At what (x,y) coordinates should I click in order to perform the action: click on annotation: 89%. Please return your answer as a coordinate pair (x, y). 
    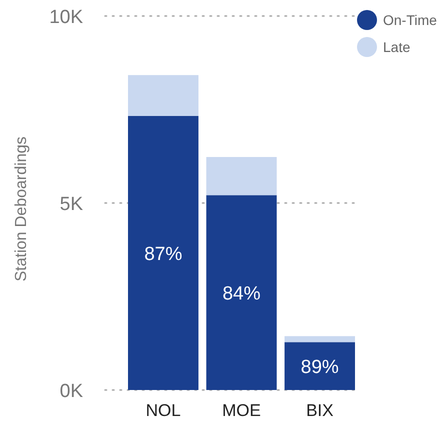
    Looking at the image, I should click on (319, 367).